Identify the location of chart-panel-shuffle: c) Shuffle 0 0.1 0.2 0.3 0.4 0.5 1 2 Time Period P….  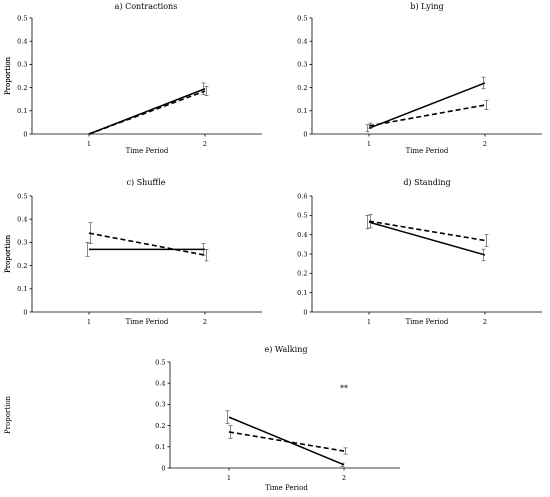
(133, 252).